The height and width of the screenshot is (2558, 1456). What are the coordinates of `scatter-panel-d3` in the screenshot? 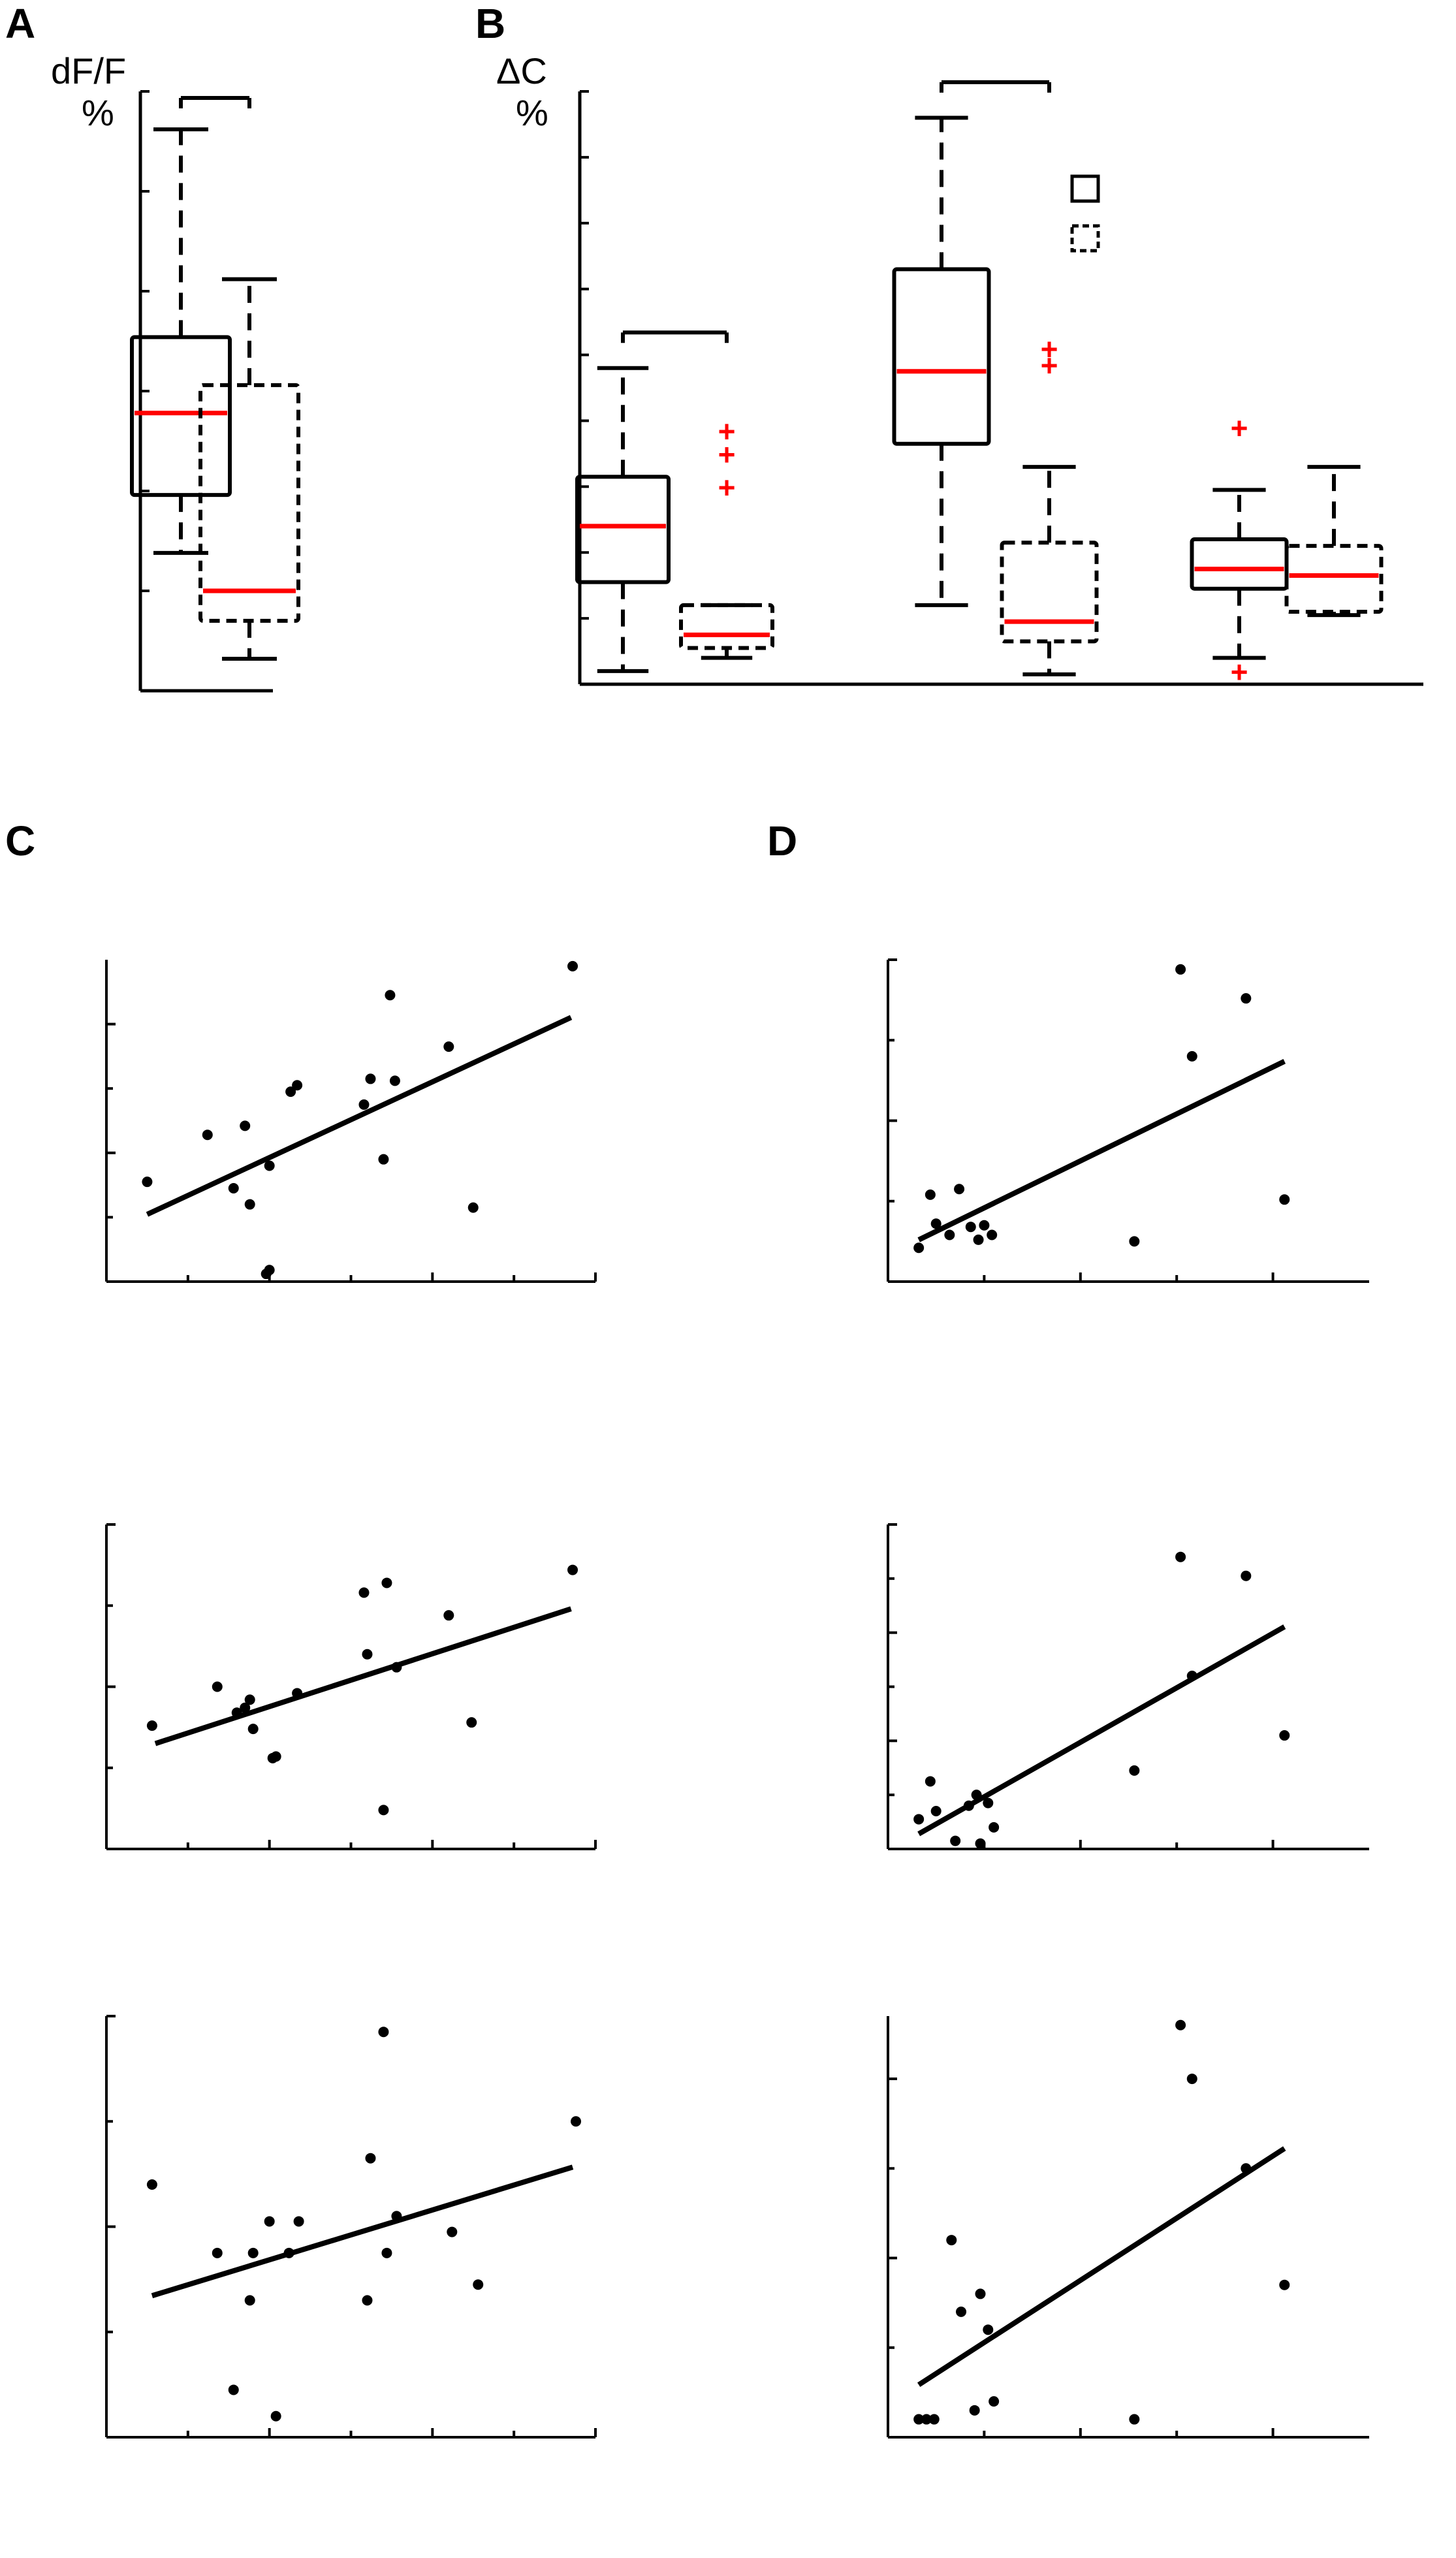 It's located at (1128, 2227).